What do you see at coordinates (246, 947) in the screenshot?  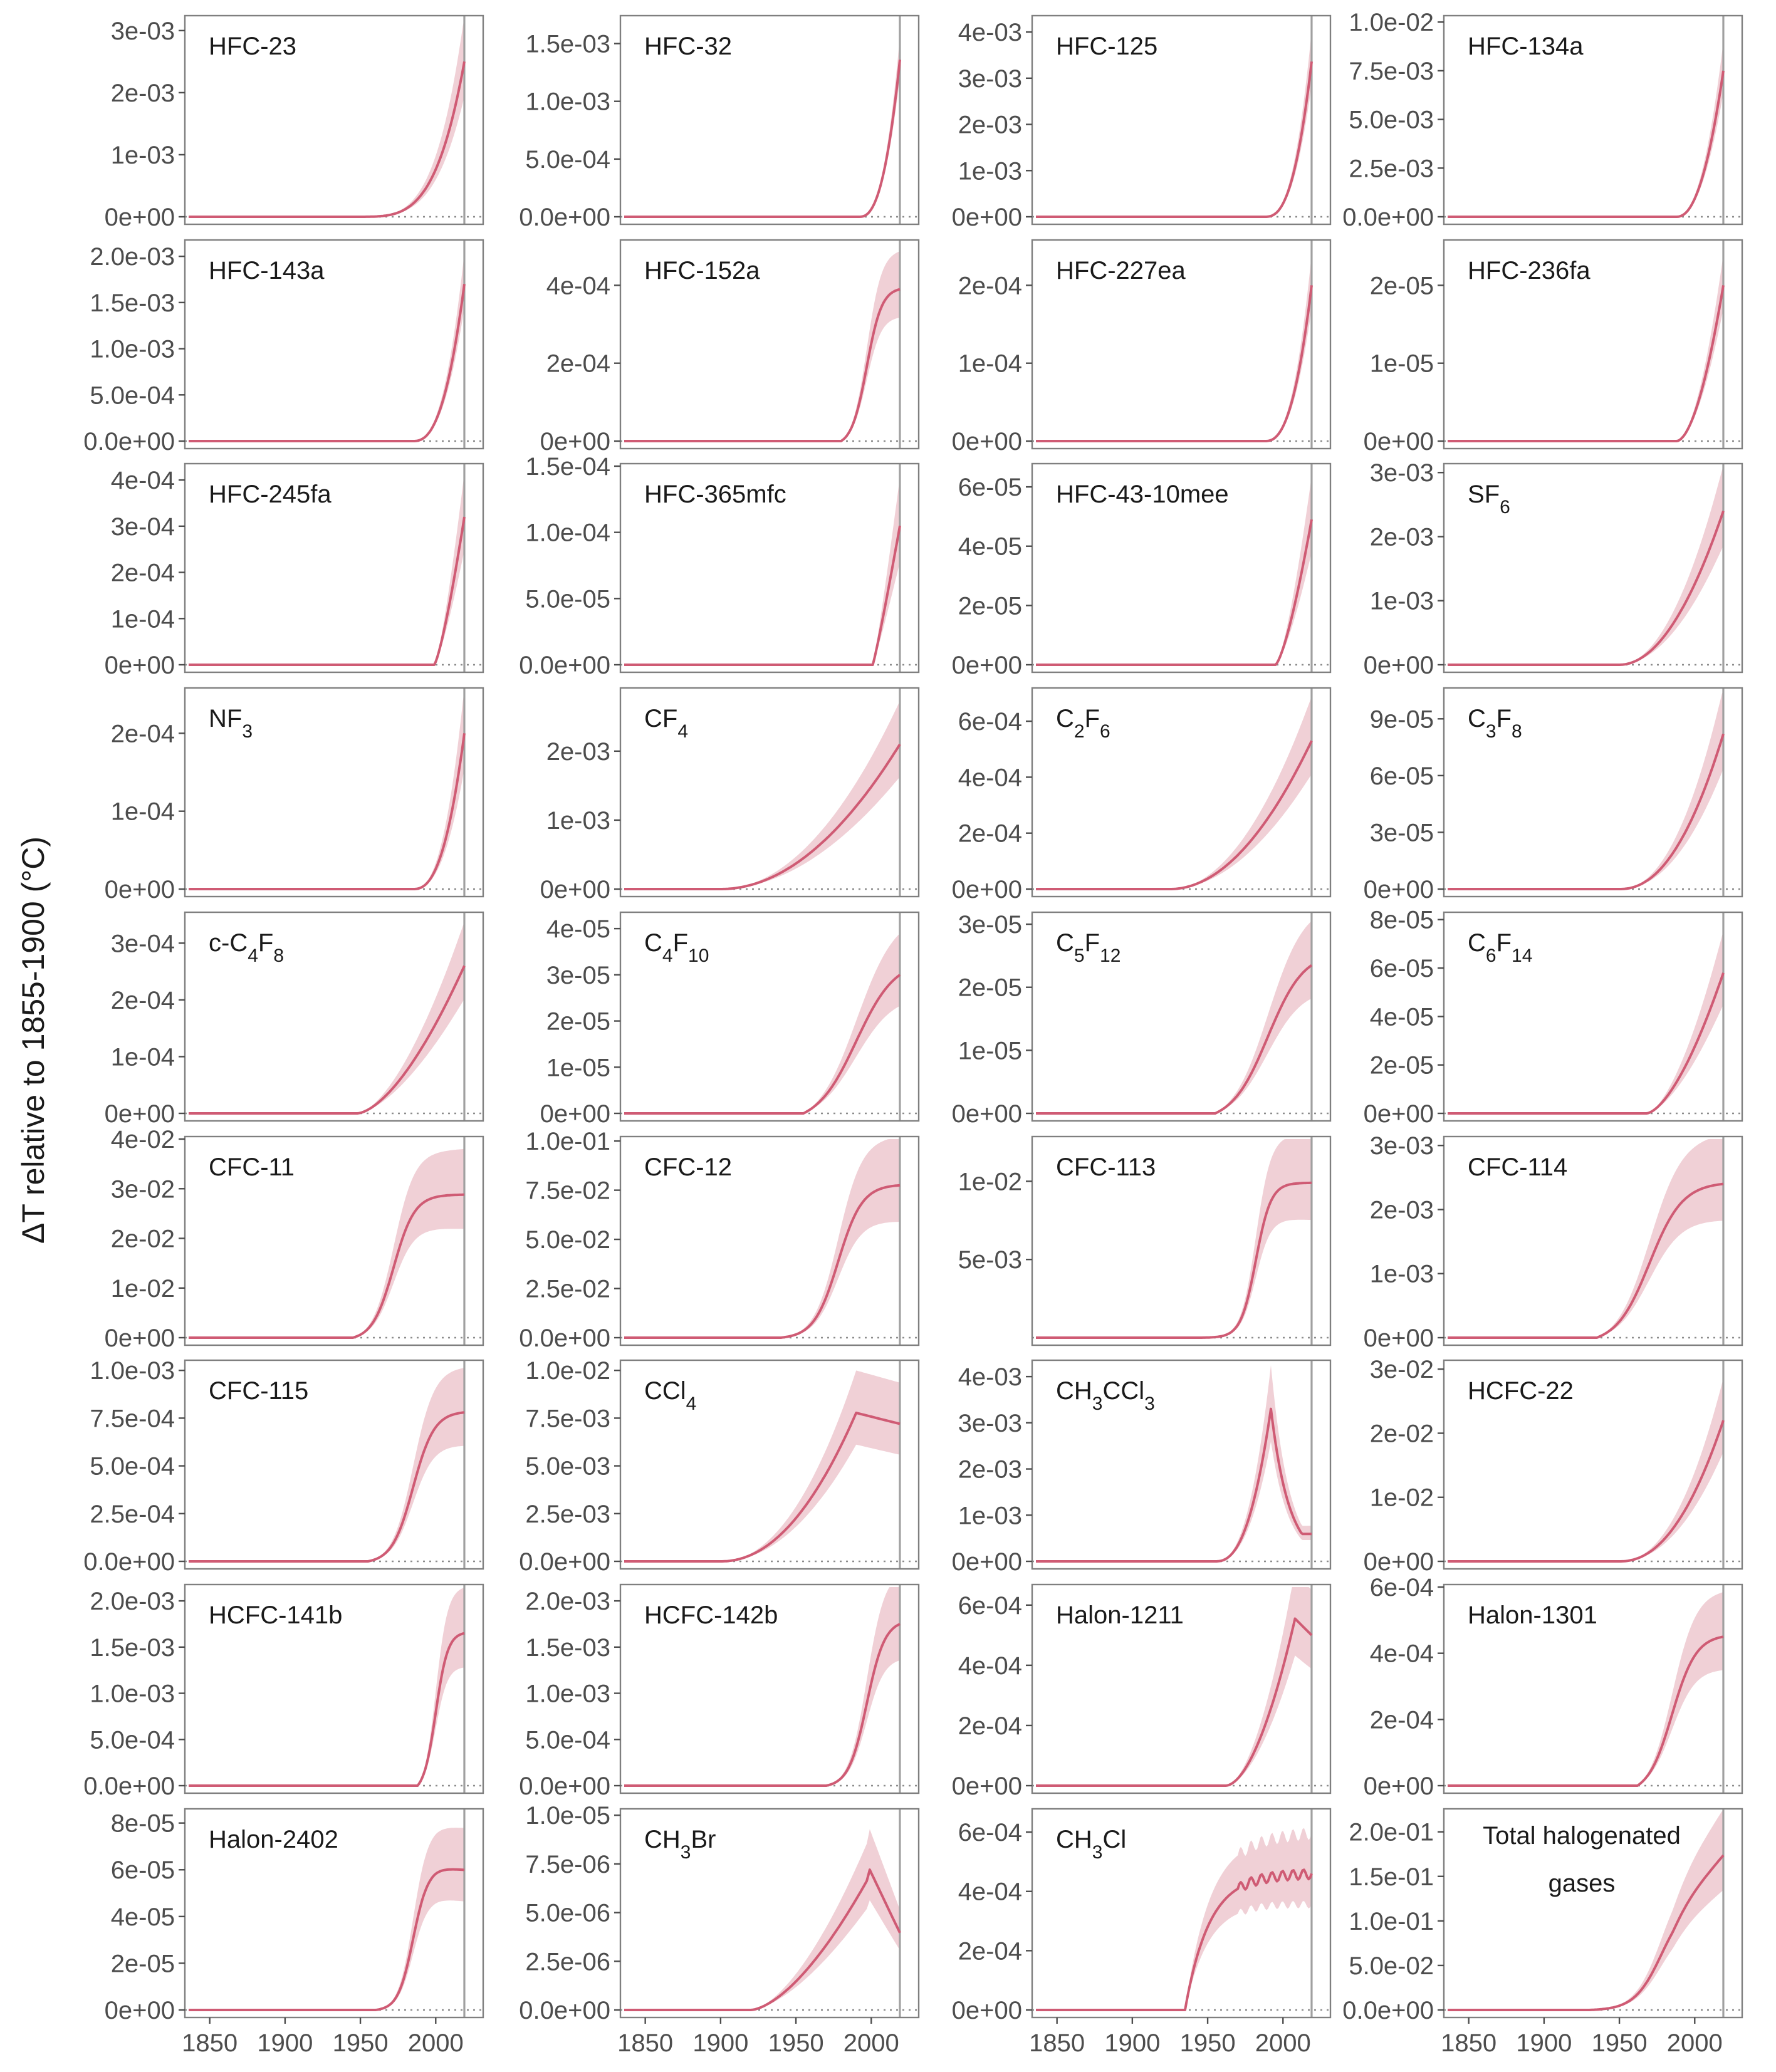 I see `panel-title: c-C4F8` at bounding box center [246, 947].